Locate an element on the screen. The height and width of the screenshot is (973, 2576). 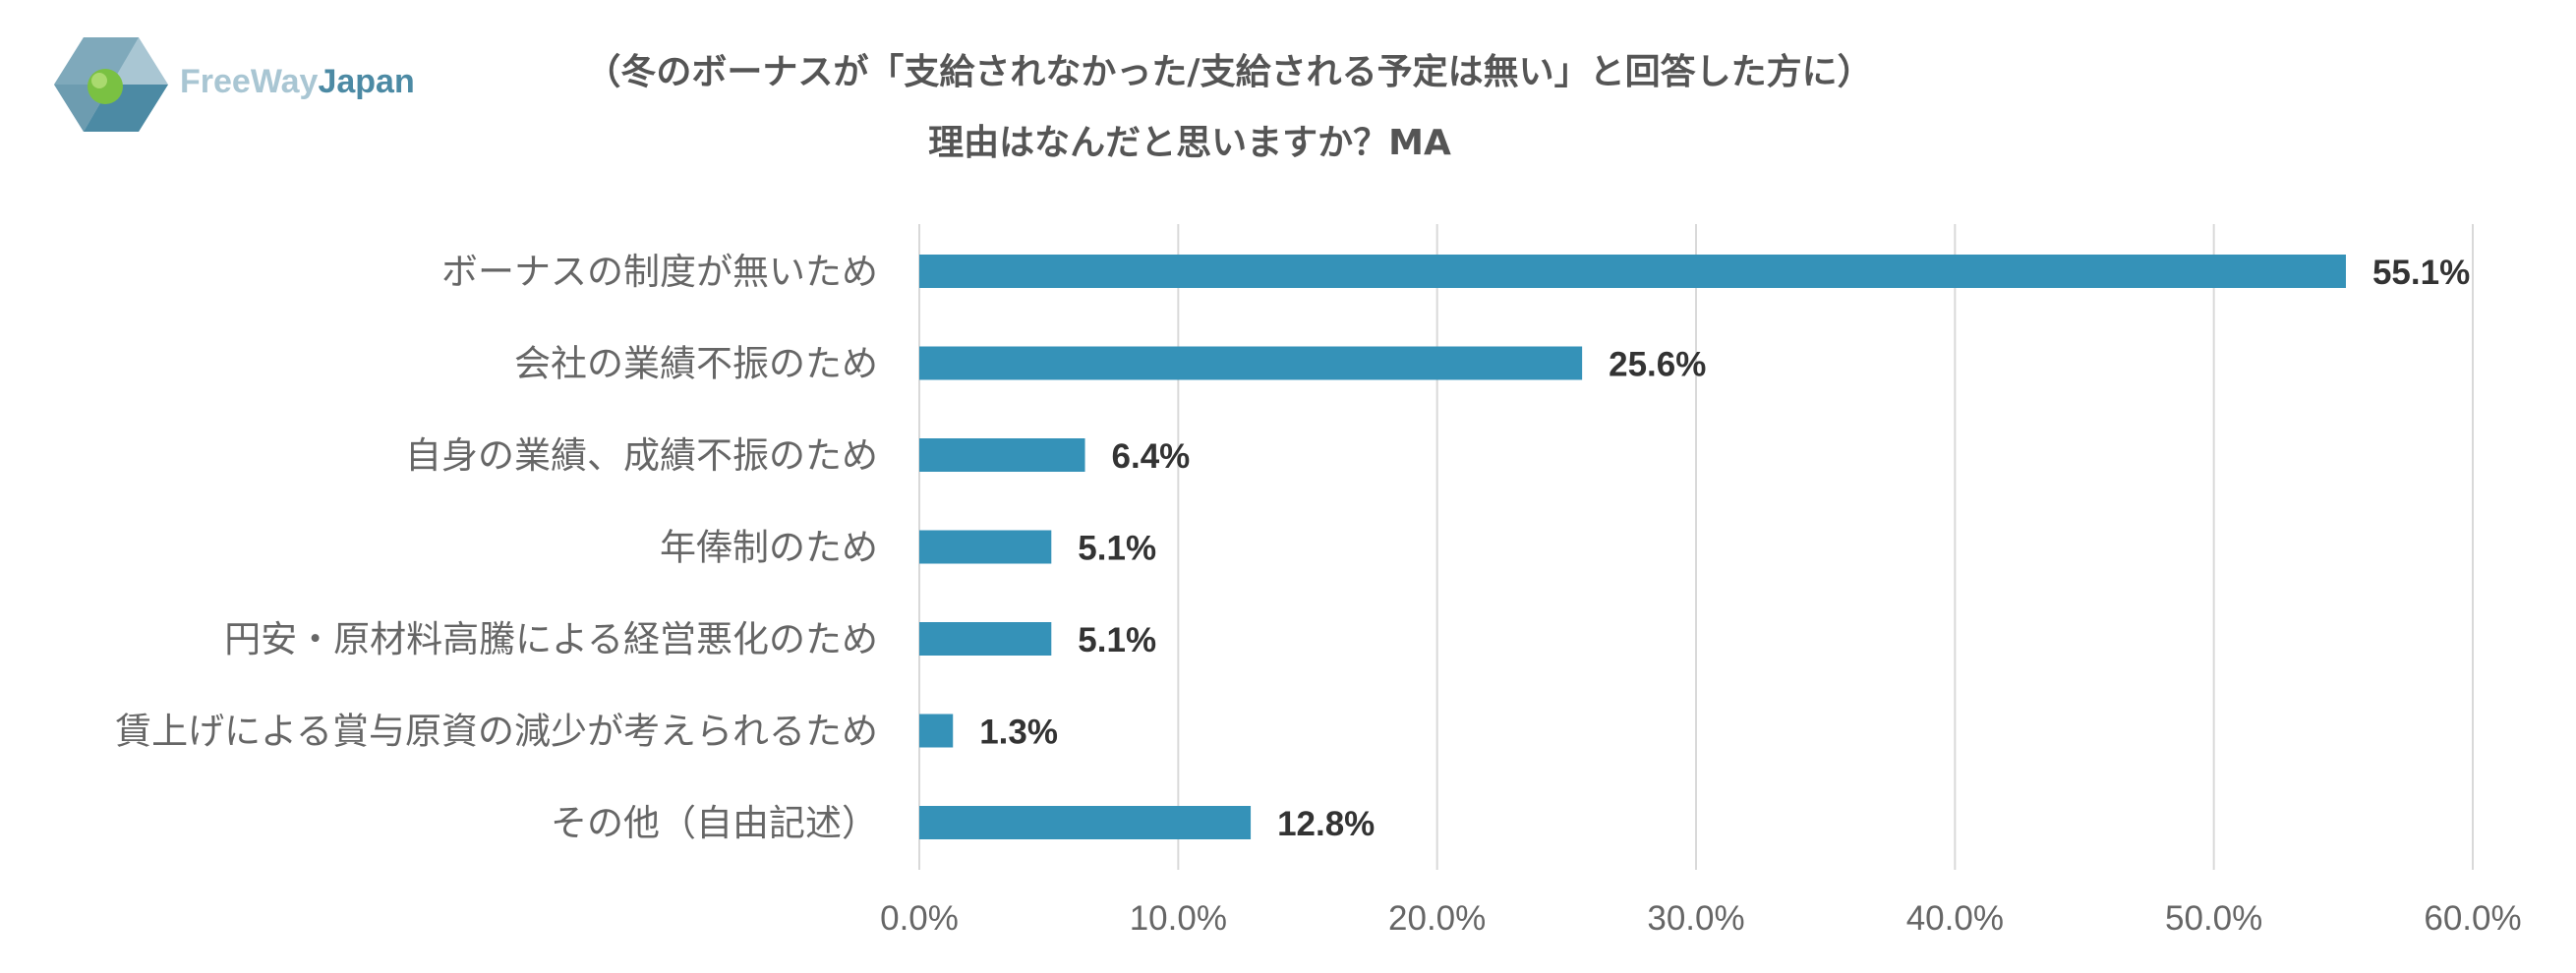
logo-mark-icon is located at coordinates (111, 84).